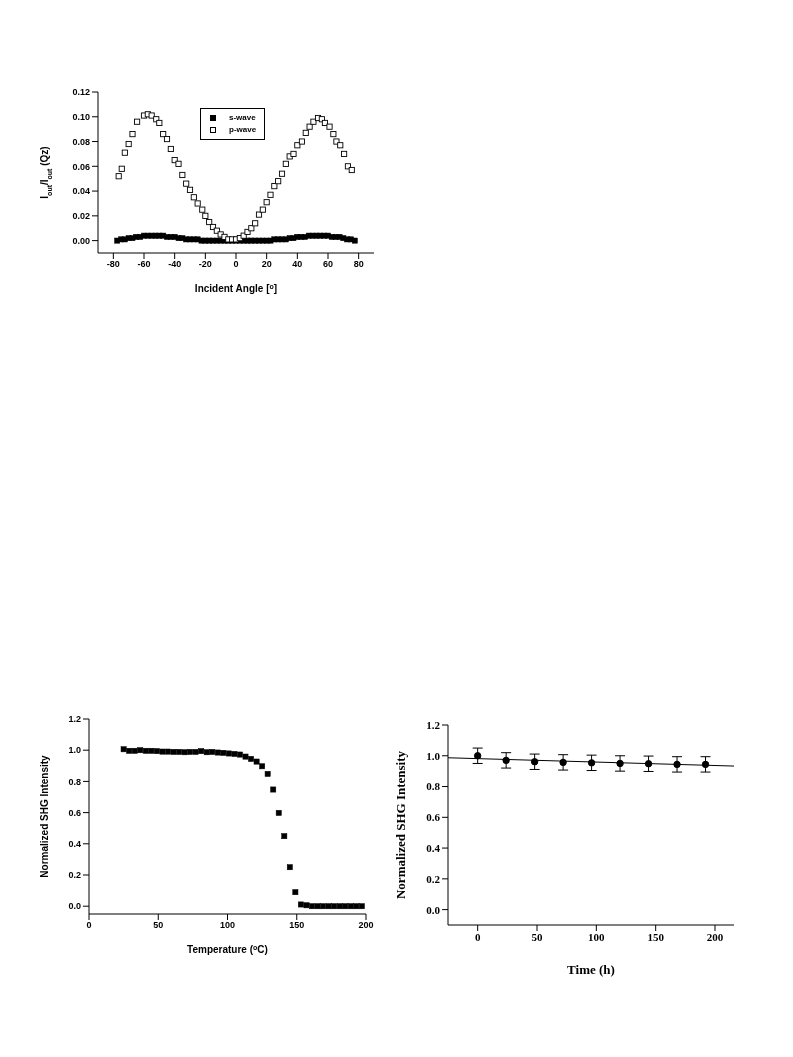 This screenshot has height=1057, width=793. Describe the element at coordinates (205, 264) in the screenshot. I see `x-tick-label: -20` at that location.